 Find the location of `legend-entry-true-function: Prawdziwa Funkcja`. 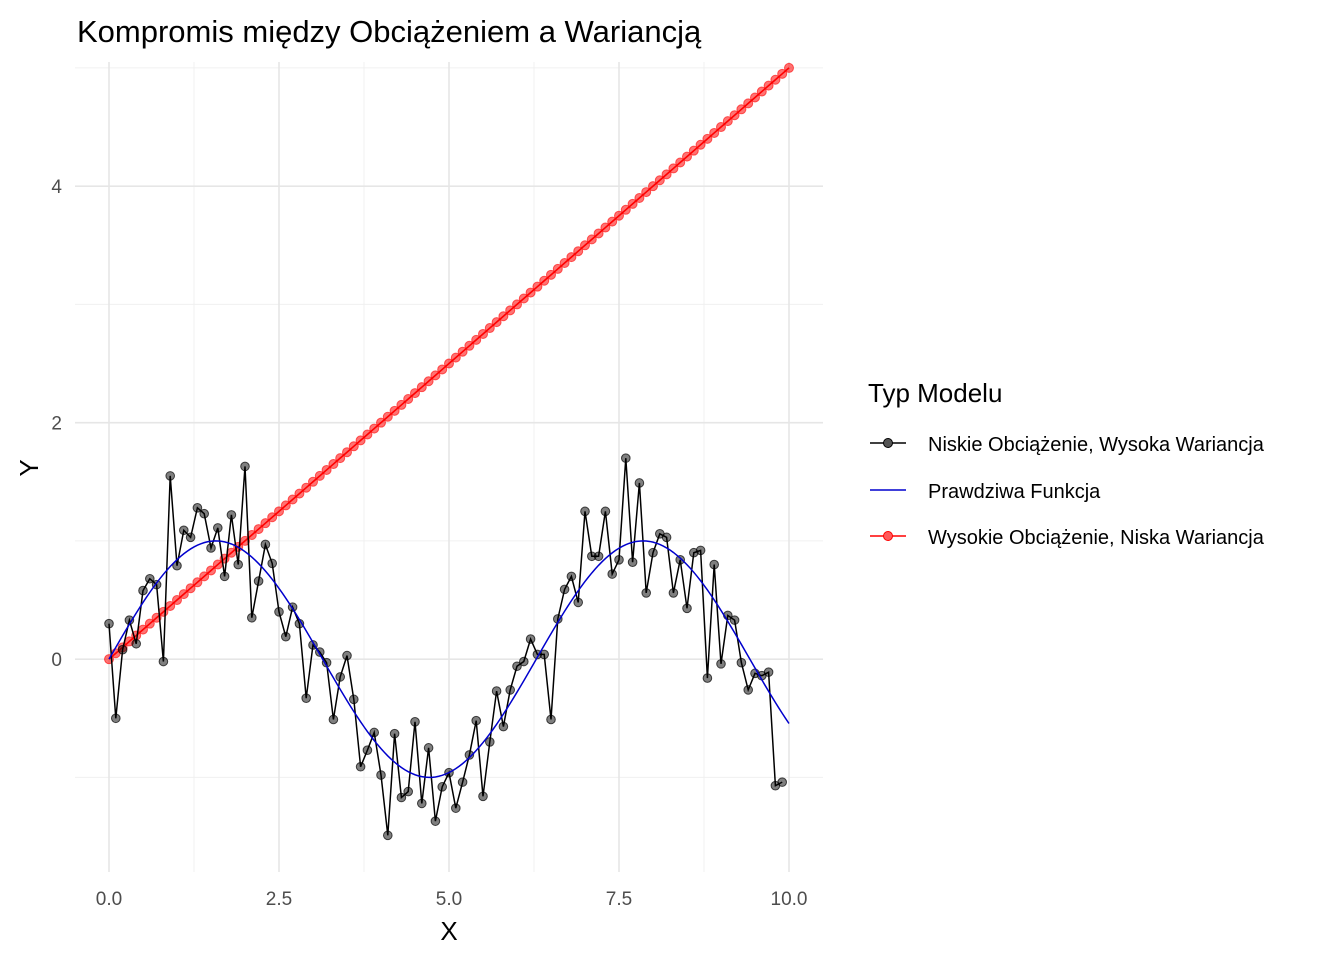

legend-entry-true-function: Prawdziwa Funkcja is located at coordinates (985, 492).